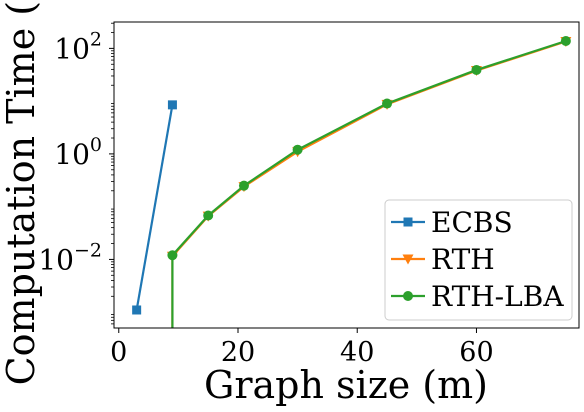 This screenshot has height=412, width=584. Describe the element at coordinates (238, 352) in the screenshot. I see `x-tick-label: 20` at that location.